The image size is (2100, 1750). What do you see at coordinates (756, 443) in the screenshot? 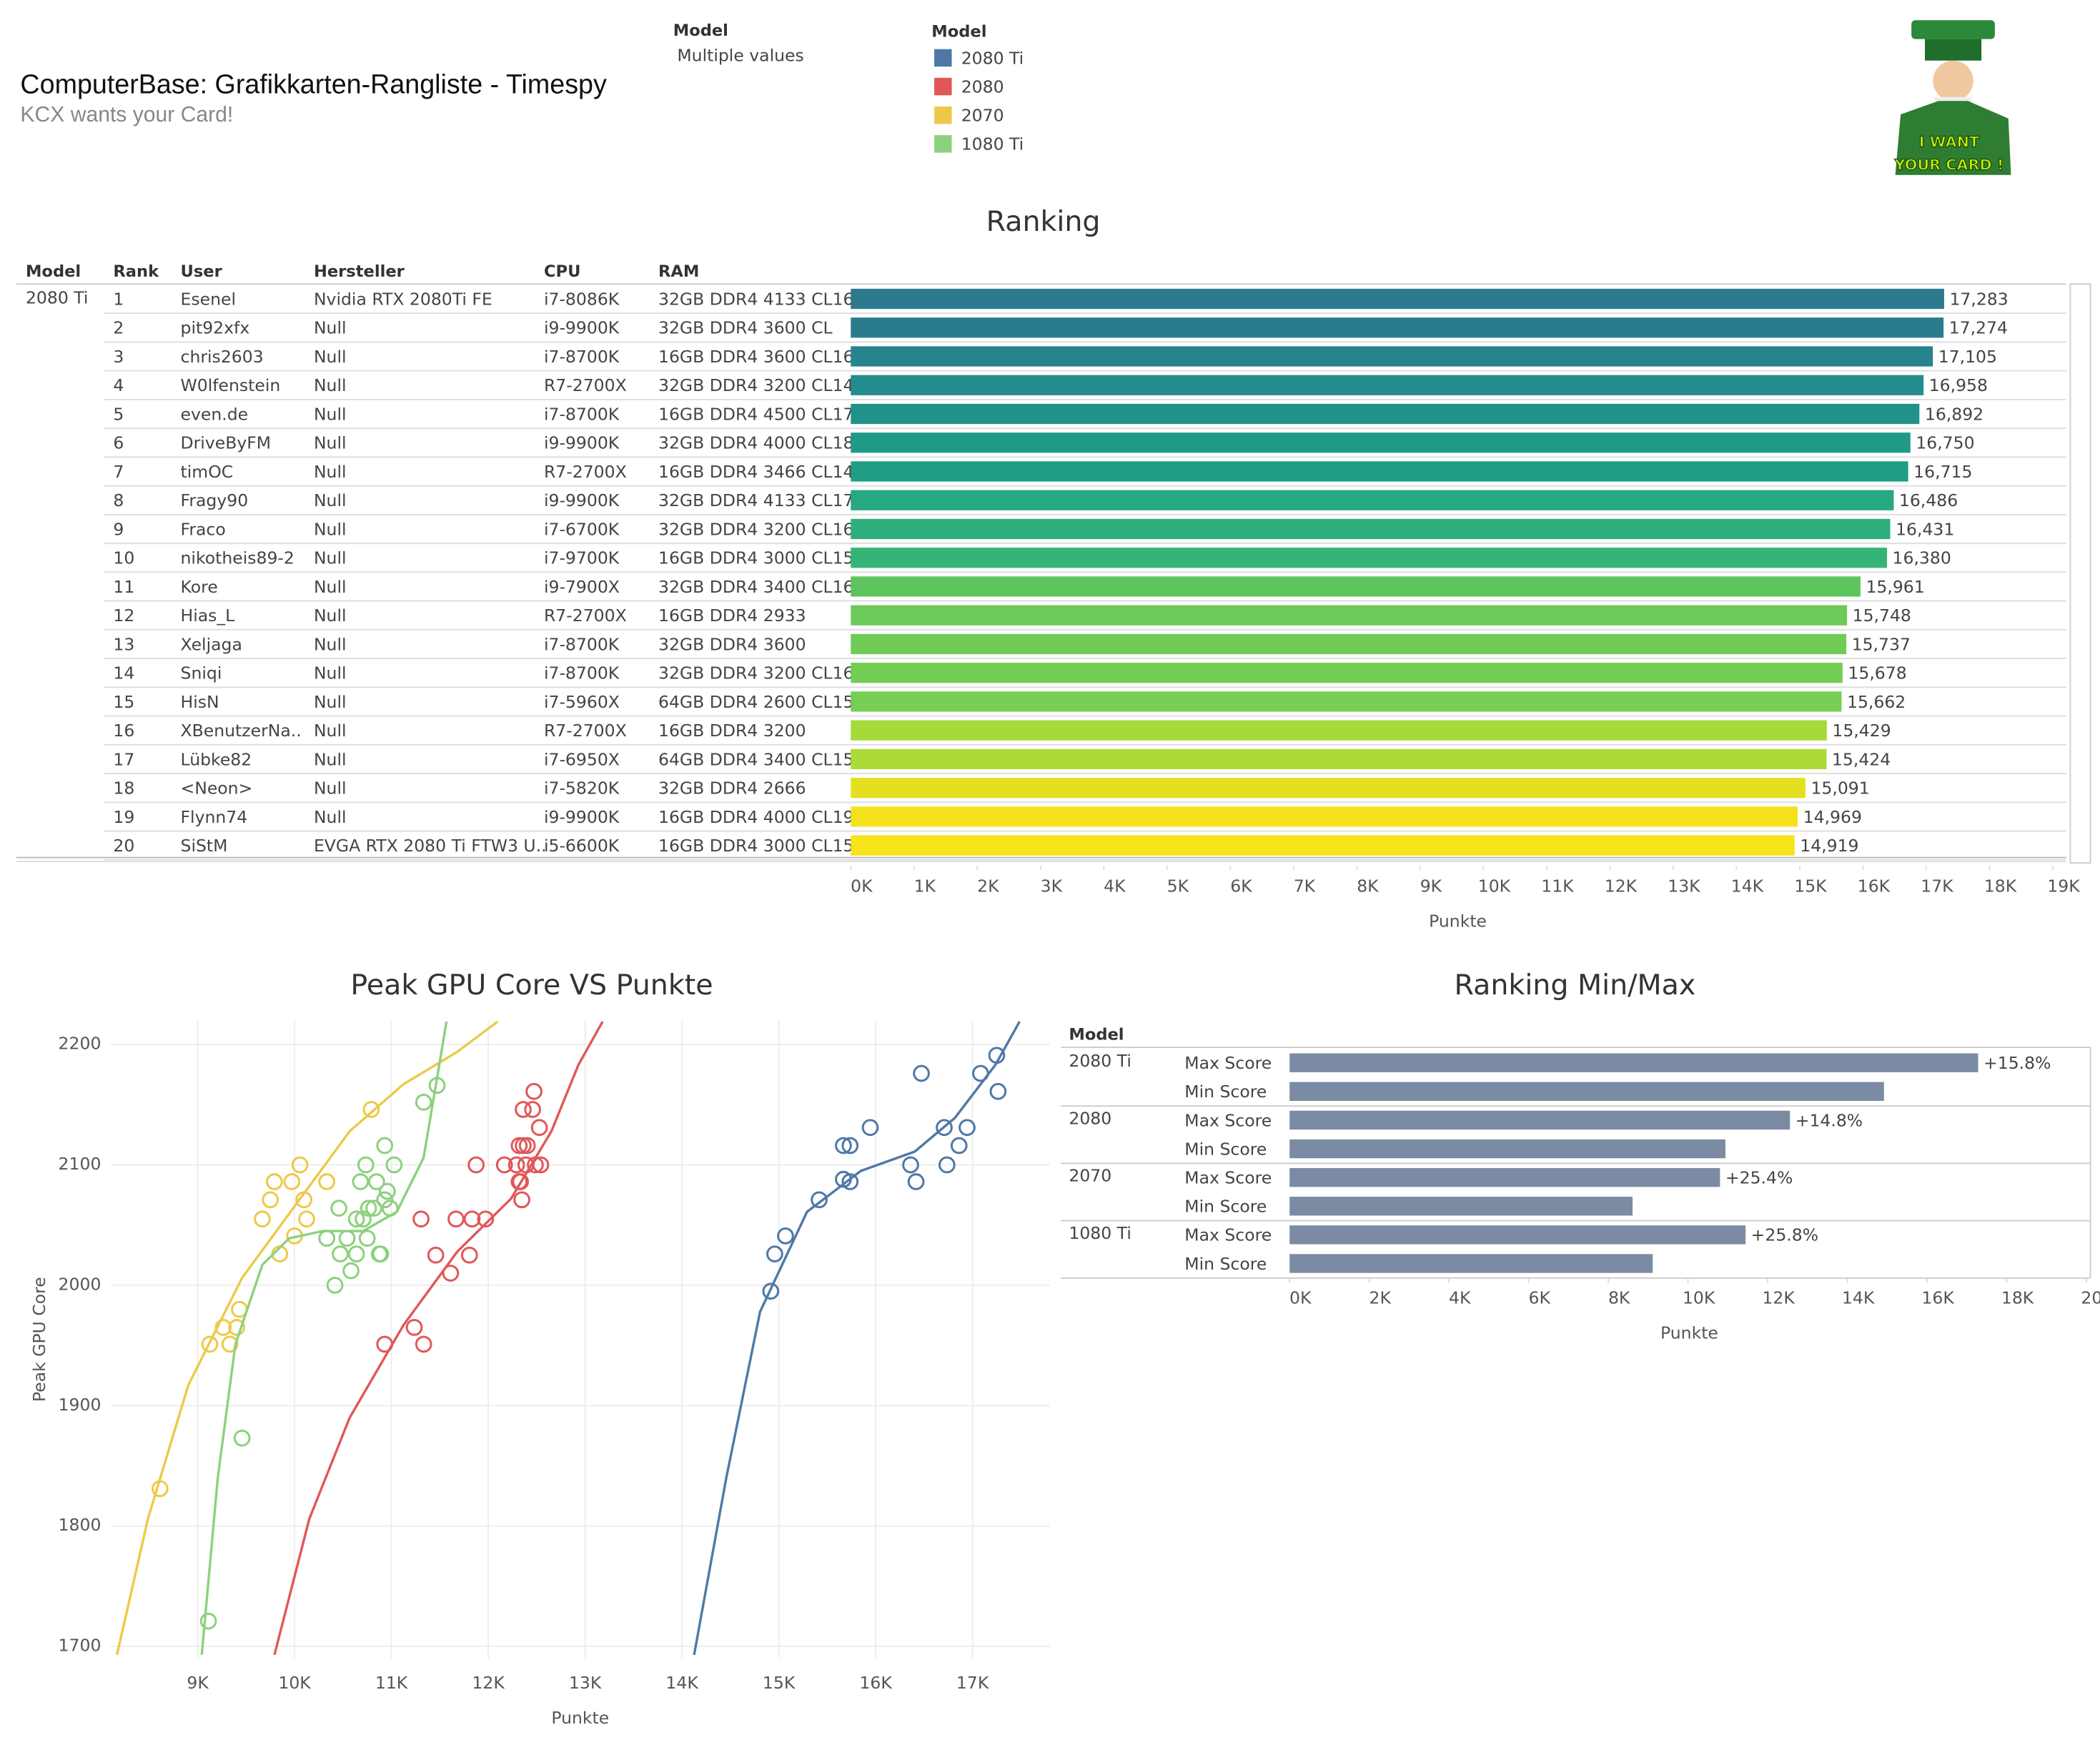
I see `cell-ram: 32GB DDR4 4000 CL18` at bounding box center [756, 443].